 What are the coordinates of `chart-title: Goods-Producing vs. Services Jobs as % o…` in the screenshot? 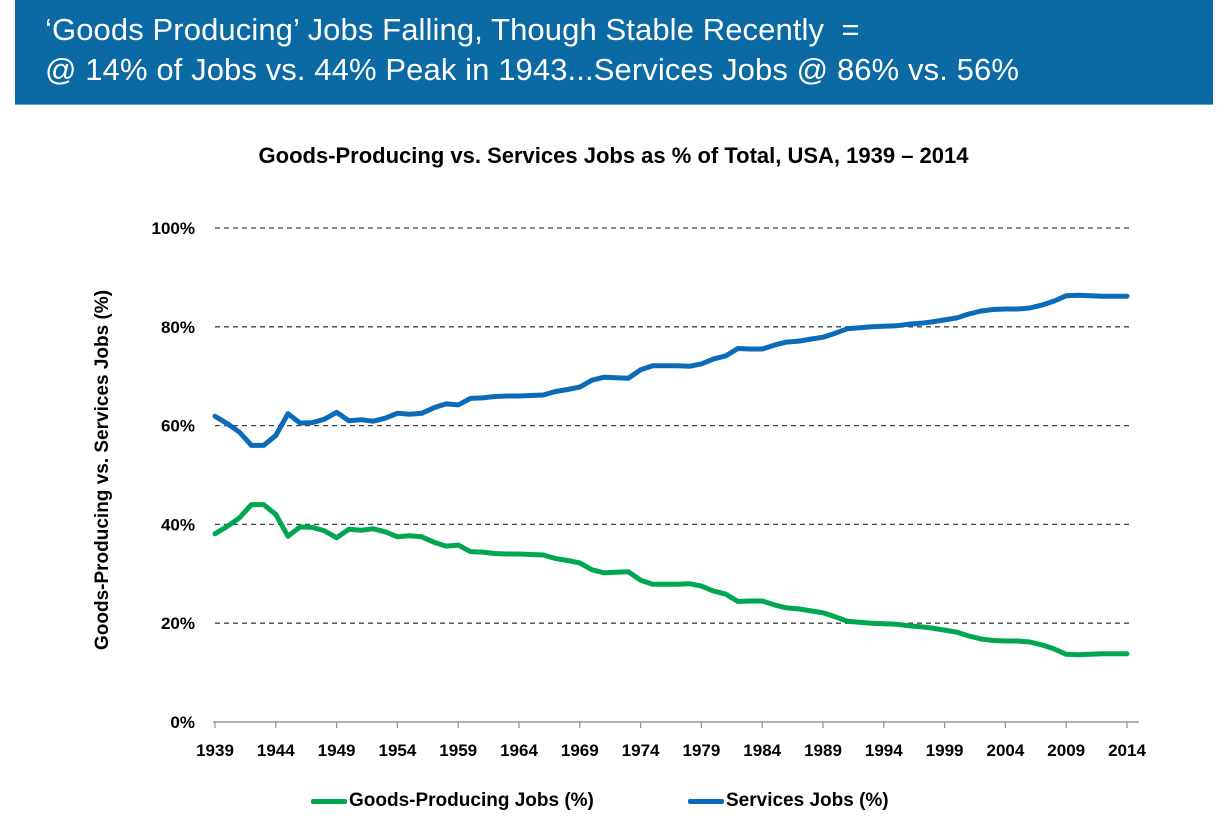 It's located at (613, 155).